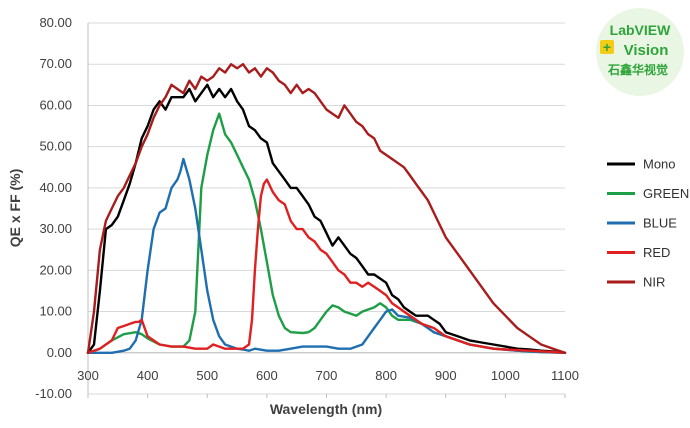  I want to click on y-tick-label: 10.00, so click(55, 311).